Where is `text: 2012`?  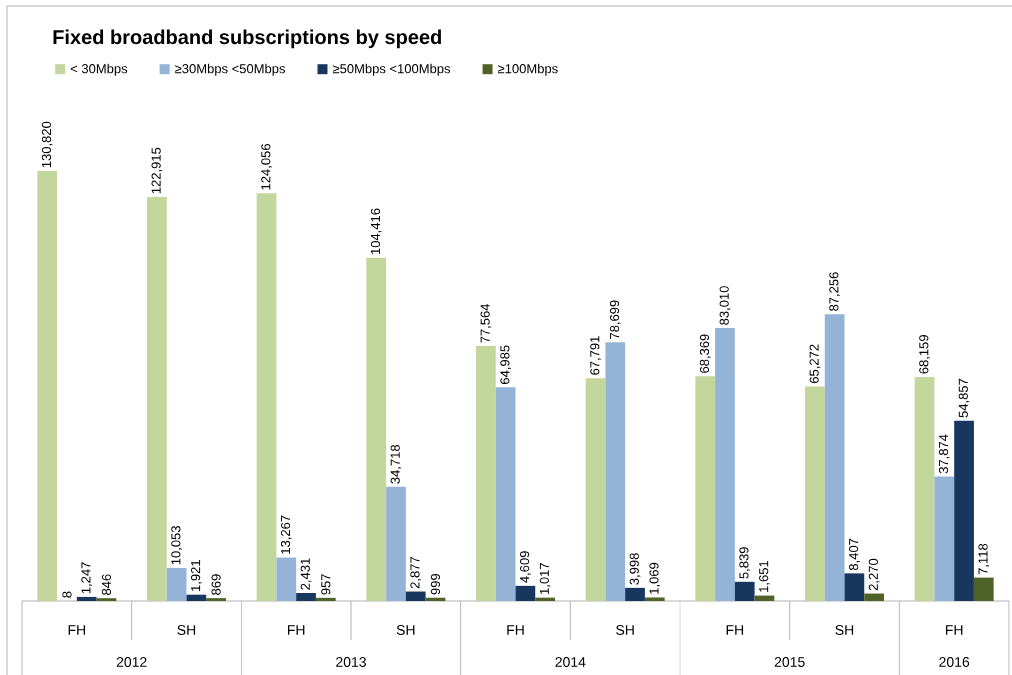
text: 2012 is located at coordinates (131, 662).